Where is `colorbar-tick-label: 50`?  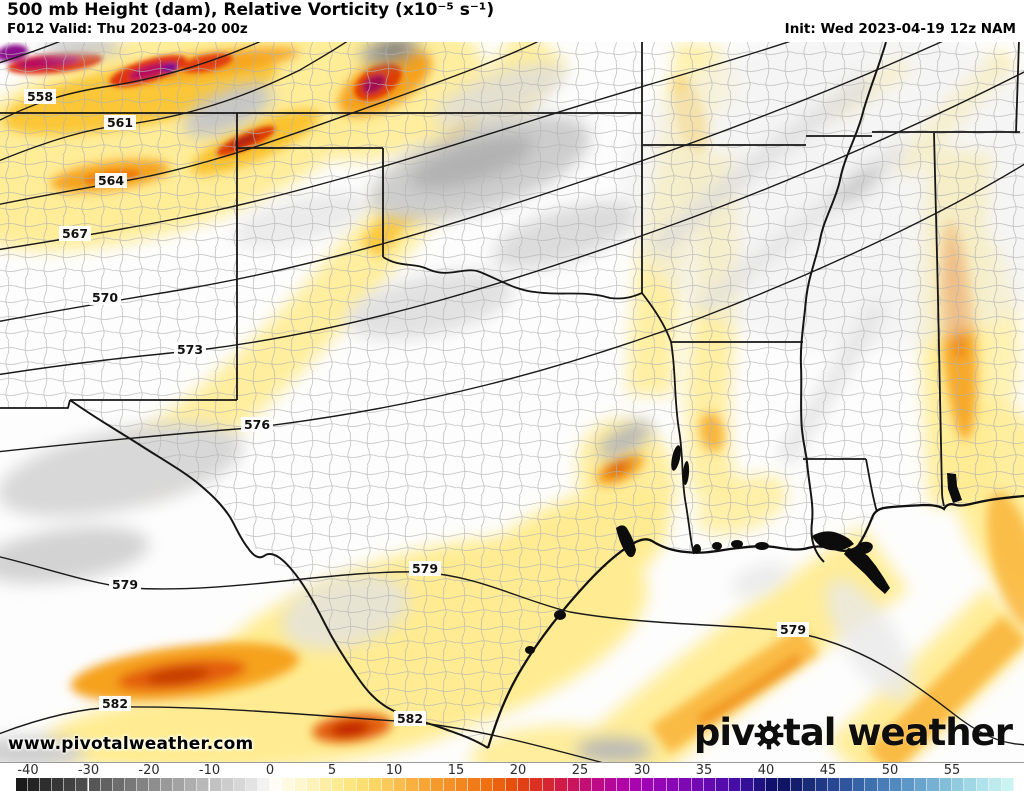 colorbar-tick-label: 50 is located at coordinates (890, 770).